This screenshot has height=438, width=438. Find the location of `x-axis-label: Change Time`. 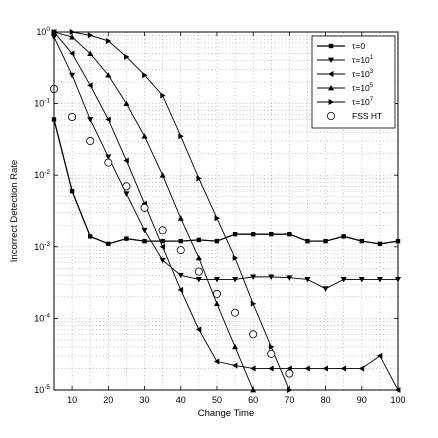

x-axis-label: Change Time is located at coordinates (226, 413).